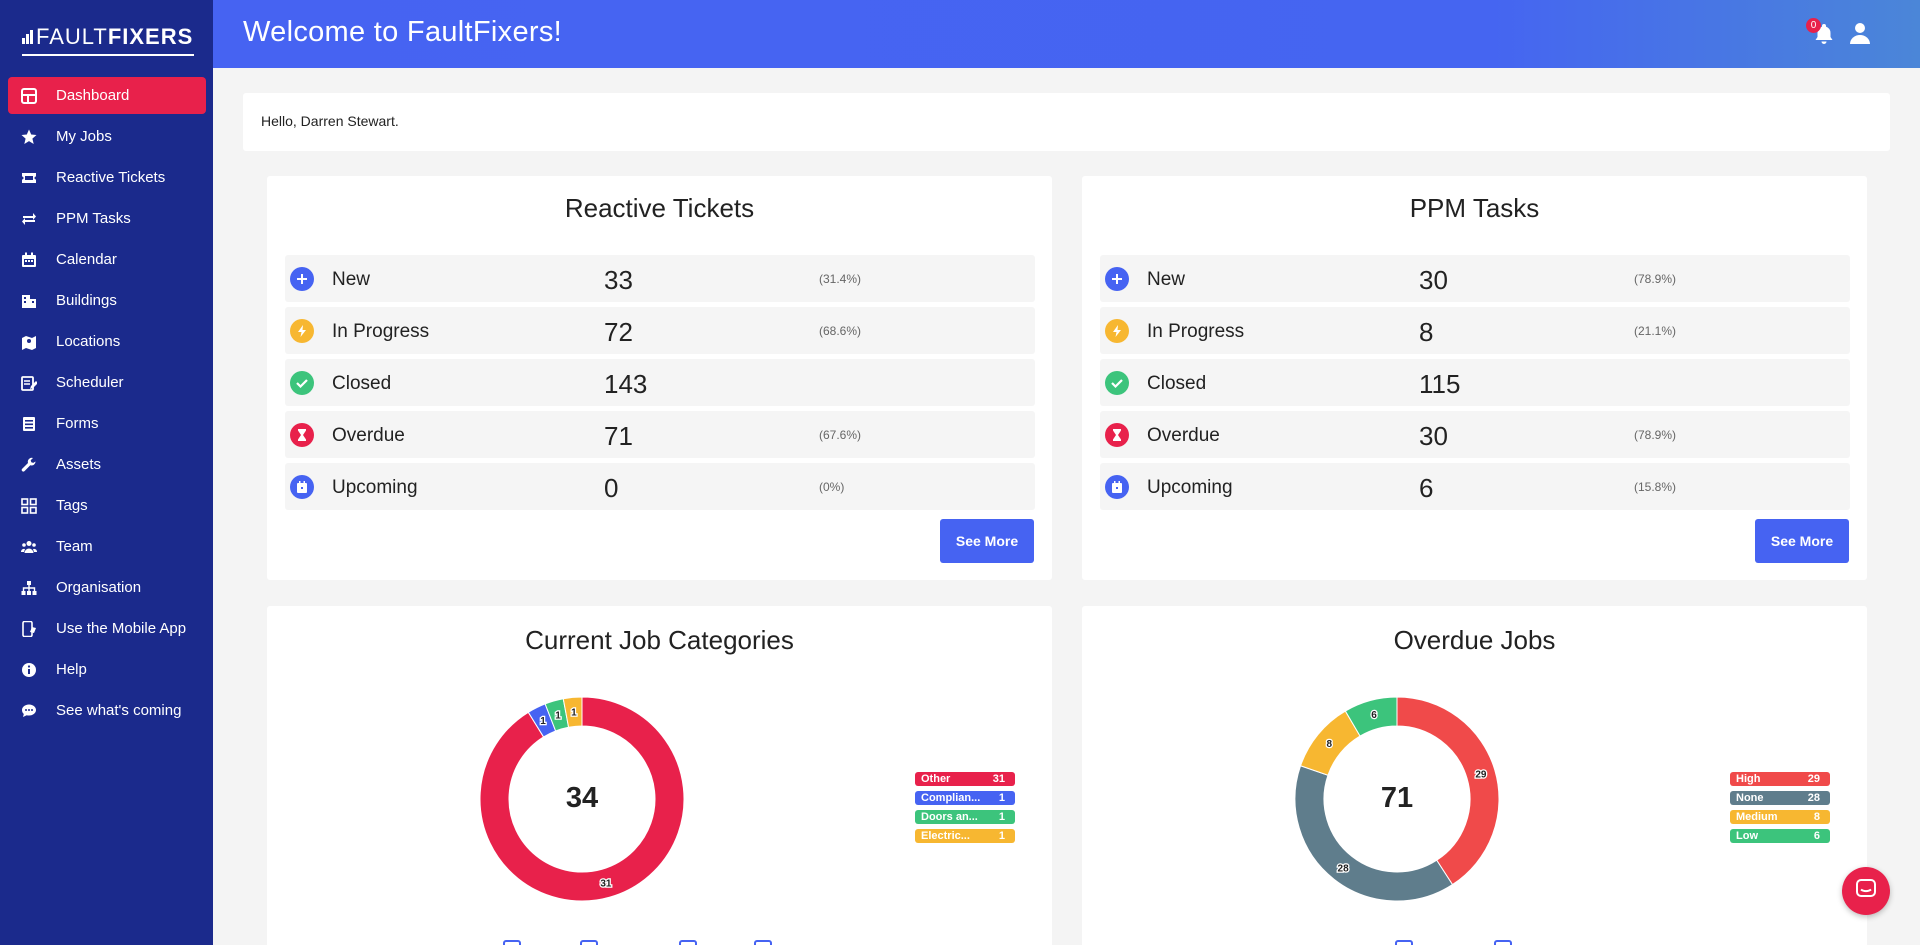 The height and width of the screenshot is (945, 1920). Describe the element at coordinates (1780, 779) in the screenshot. I see `legend-item: High 29` at that location.